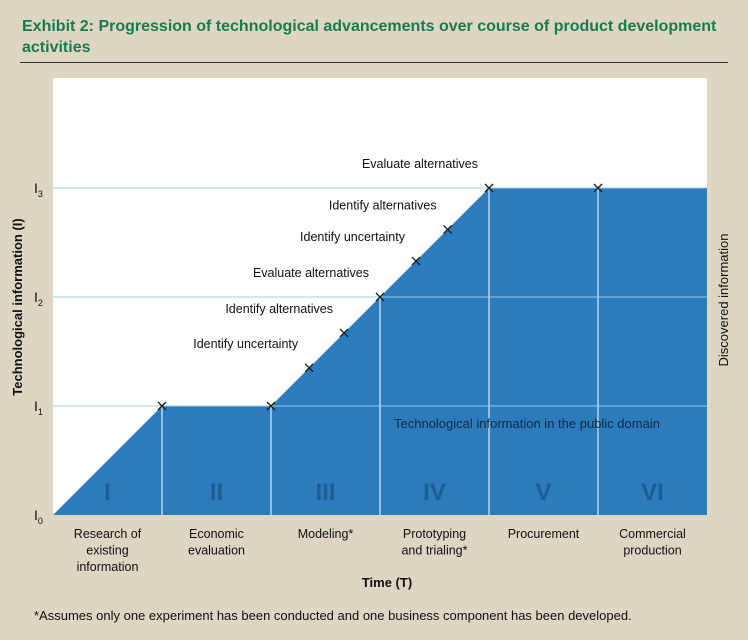 The height and width of the screenshot is (640, 748). Describe the element at coordinates (434, 534) in the screenshot. I see `phase-label: Prototyping` at that location.